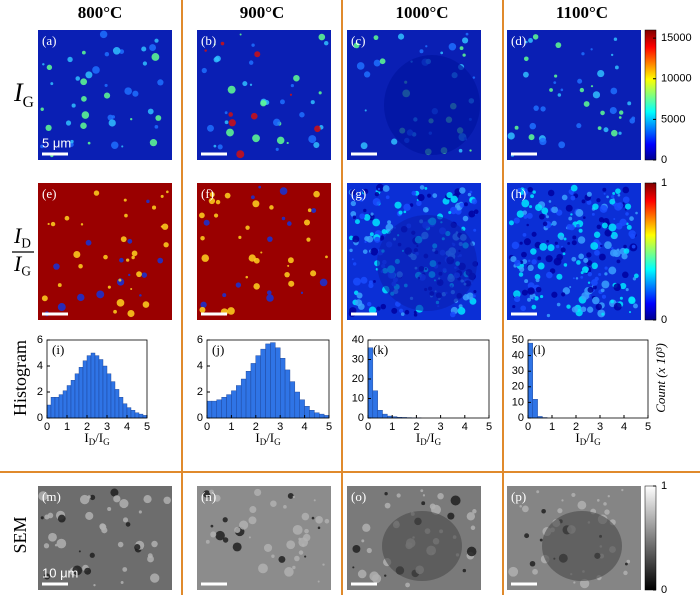  Describe the element at coordinates (200, 392) in the screenshot. I see `y-tick-label: 2` at that location.